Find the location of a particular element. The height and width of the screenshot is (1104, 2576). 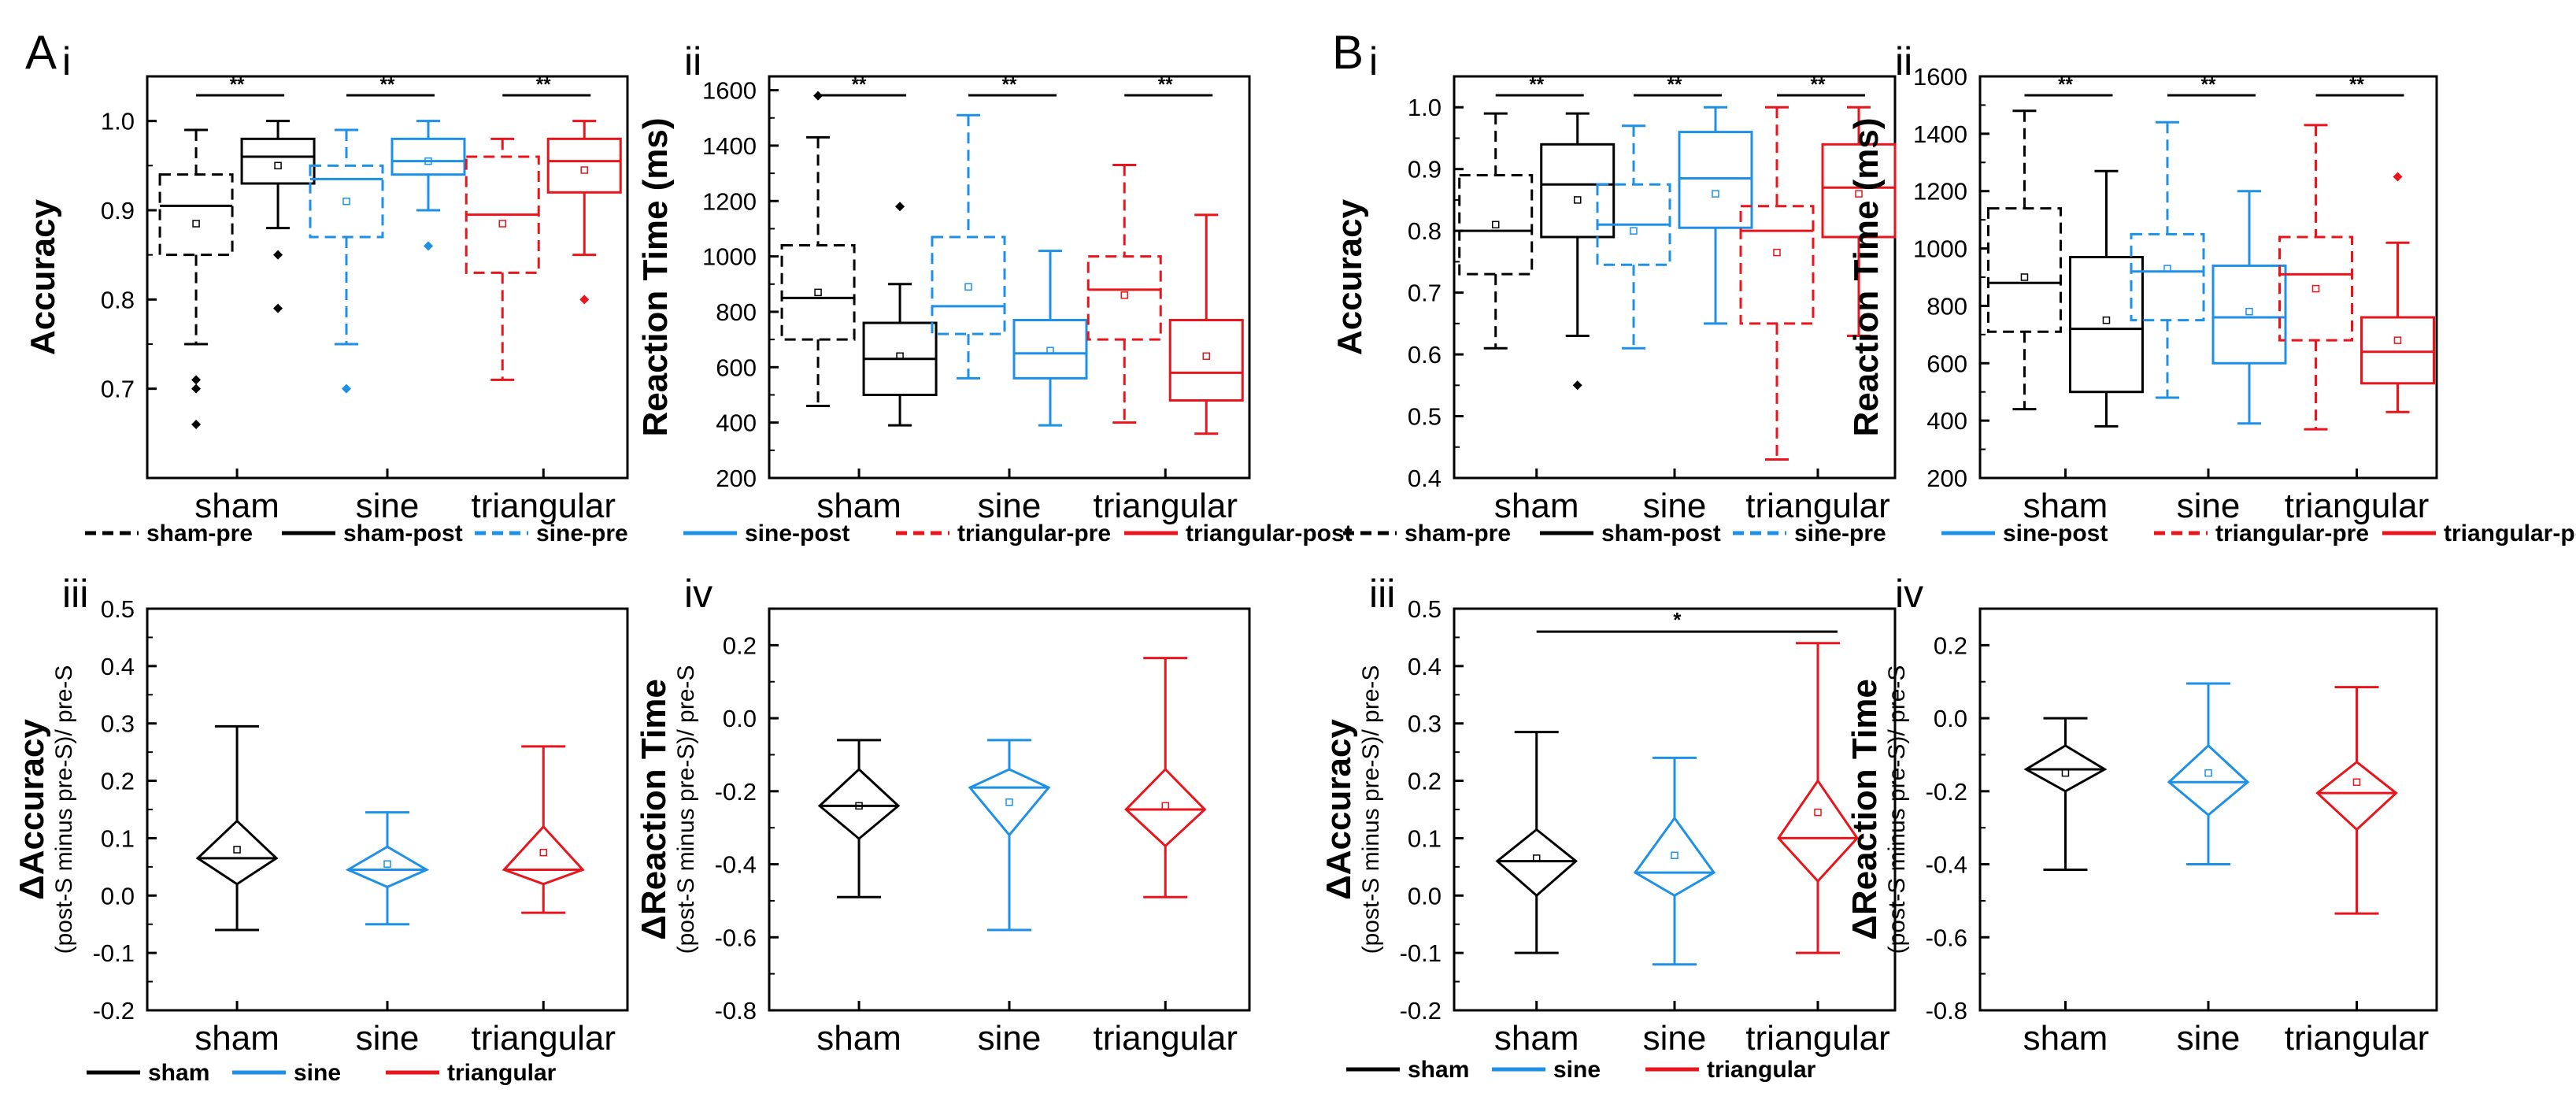

y-tick-label: -0.6 is located at coordinates (1946, 937).